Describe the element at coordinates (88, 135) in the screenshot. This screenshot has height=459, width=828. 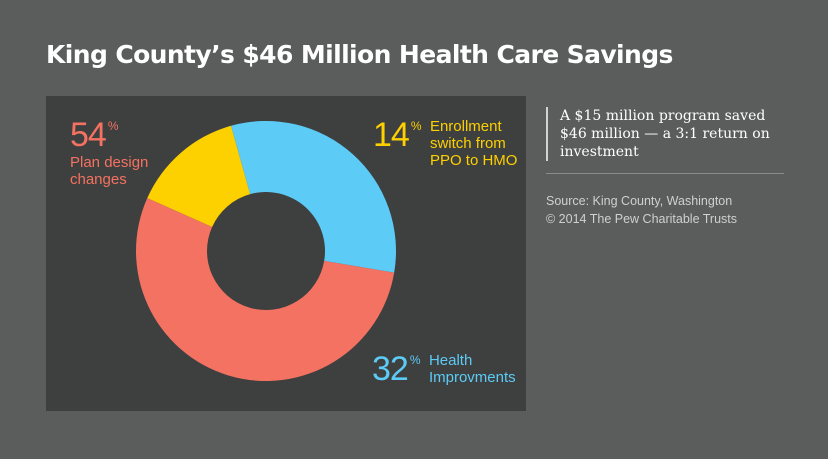
I see `slice-percent-plan-design: 54` at that location.